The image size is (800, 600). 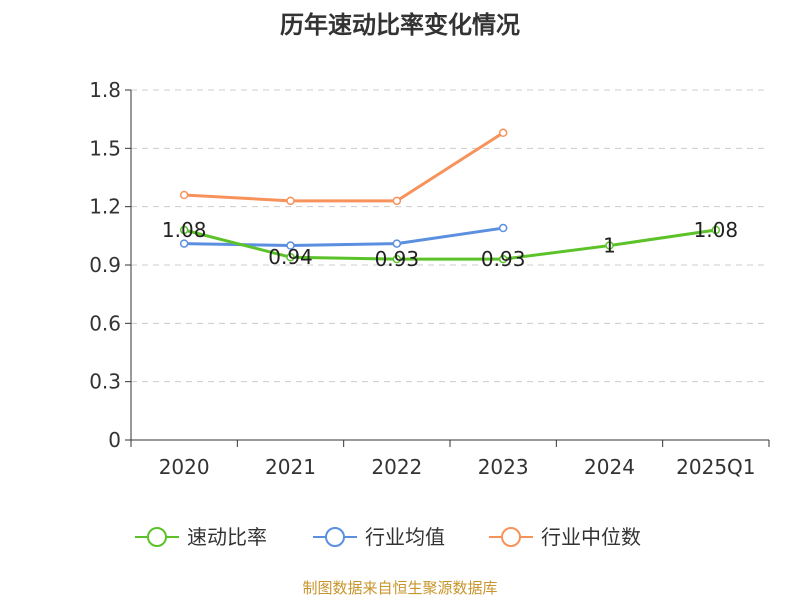 I want to click on point-2-2020, so click(x=184, y=243).